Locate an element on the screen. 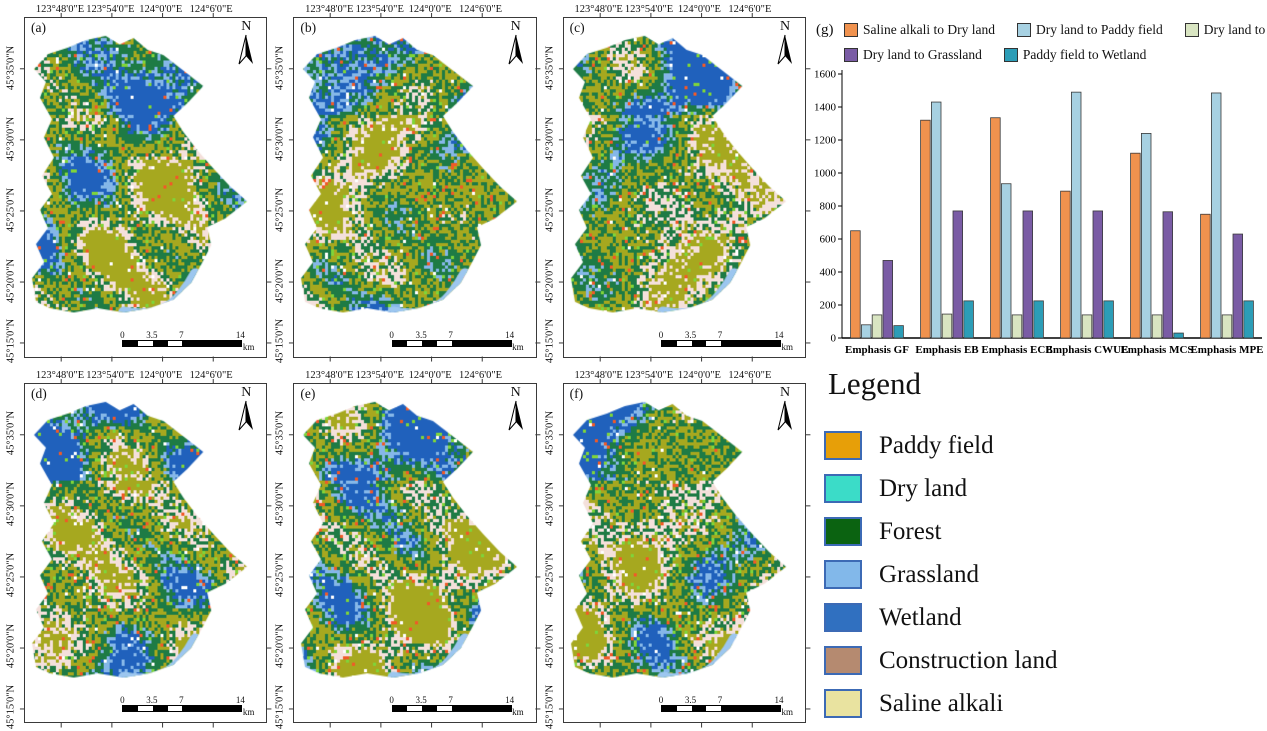 This screenshot has height=731, width=1267. panel-letter: (c) is located at coordinates (577, 27).